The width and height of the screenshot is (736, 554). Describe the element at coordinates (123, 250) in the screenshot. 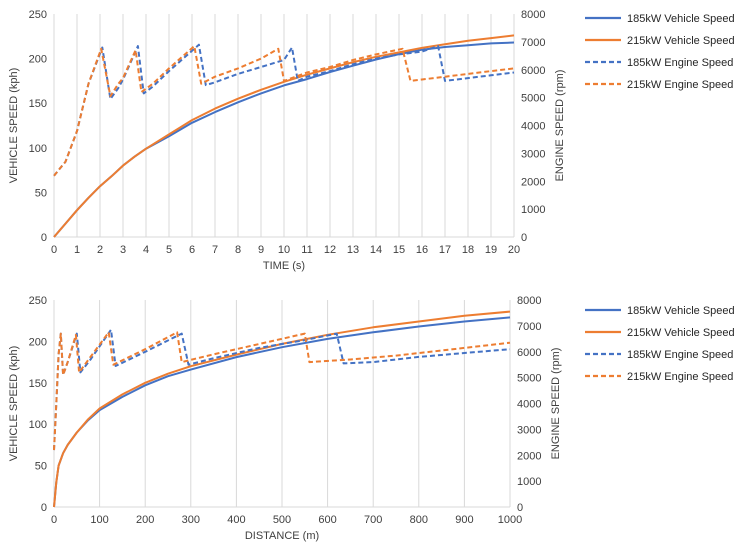

I see `x-tick-label: 3` at that location.